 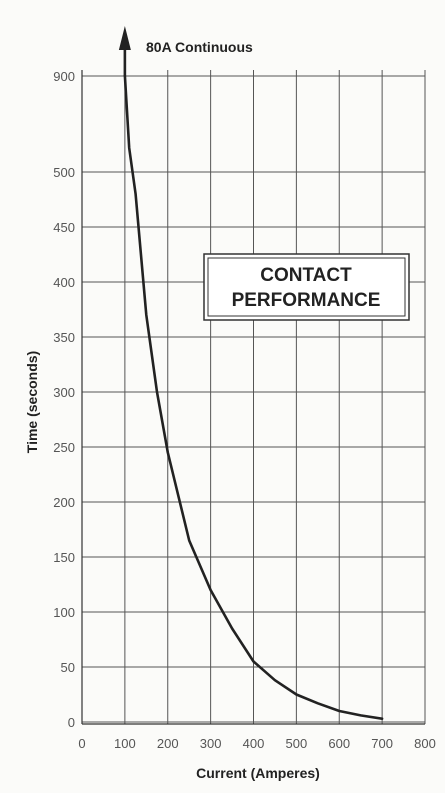 I want to click on x-tick-labels: 0 100 200 300 400 500 600 700 800, so click(x=256, y=743).